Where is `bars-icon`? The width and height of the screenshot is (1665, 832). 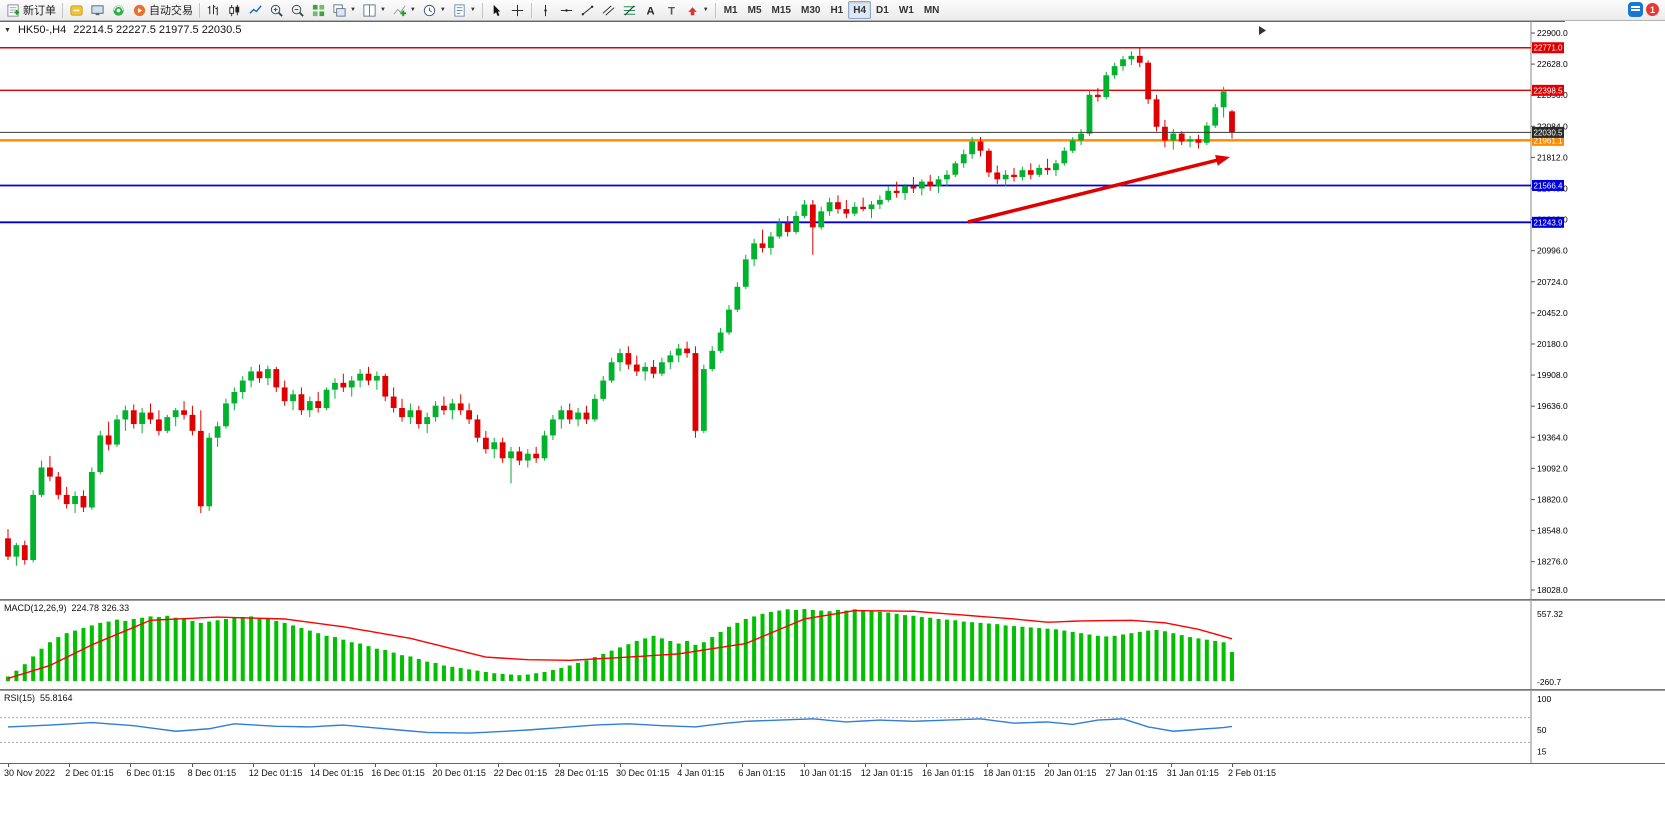 bars-icon is located at coordinates (212, 9).